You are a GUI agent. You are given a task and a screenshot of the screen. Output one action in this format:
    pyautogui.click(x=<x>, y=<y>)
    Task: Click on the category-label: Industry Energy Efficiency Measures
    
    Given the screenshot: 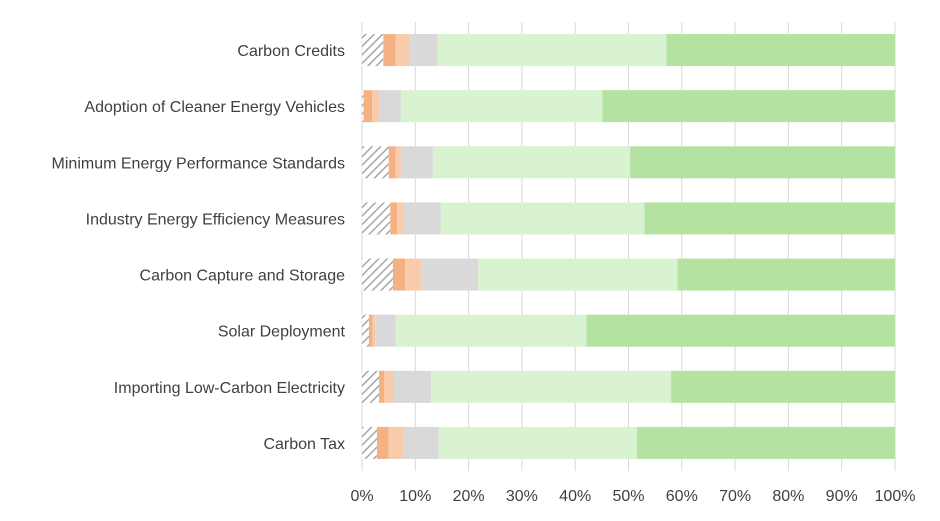 What is the action you would take?
    pyautogui.click(x=215, y=219)
    